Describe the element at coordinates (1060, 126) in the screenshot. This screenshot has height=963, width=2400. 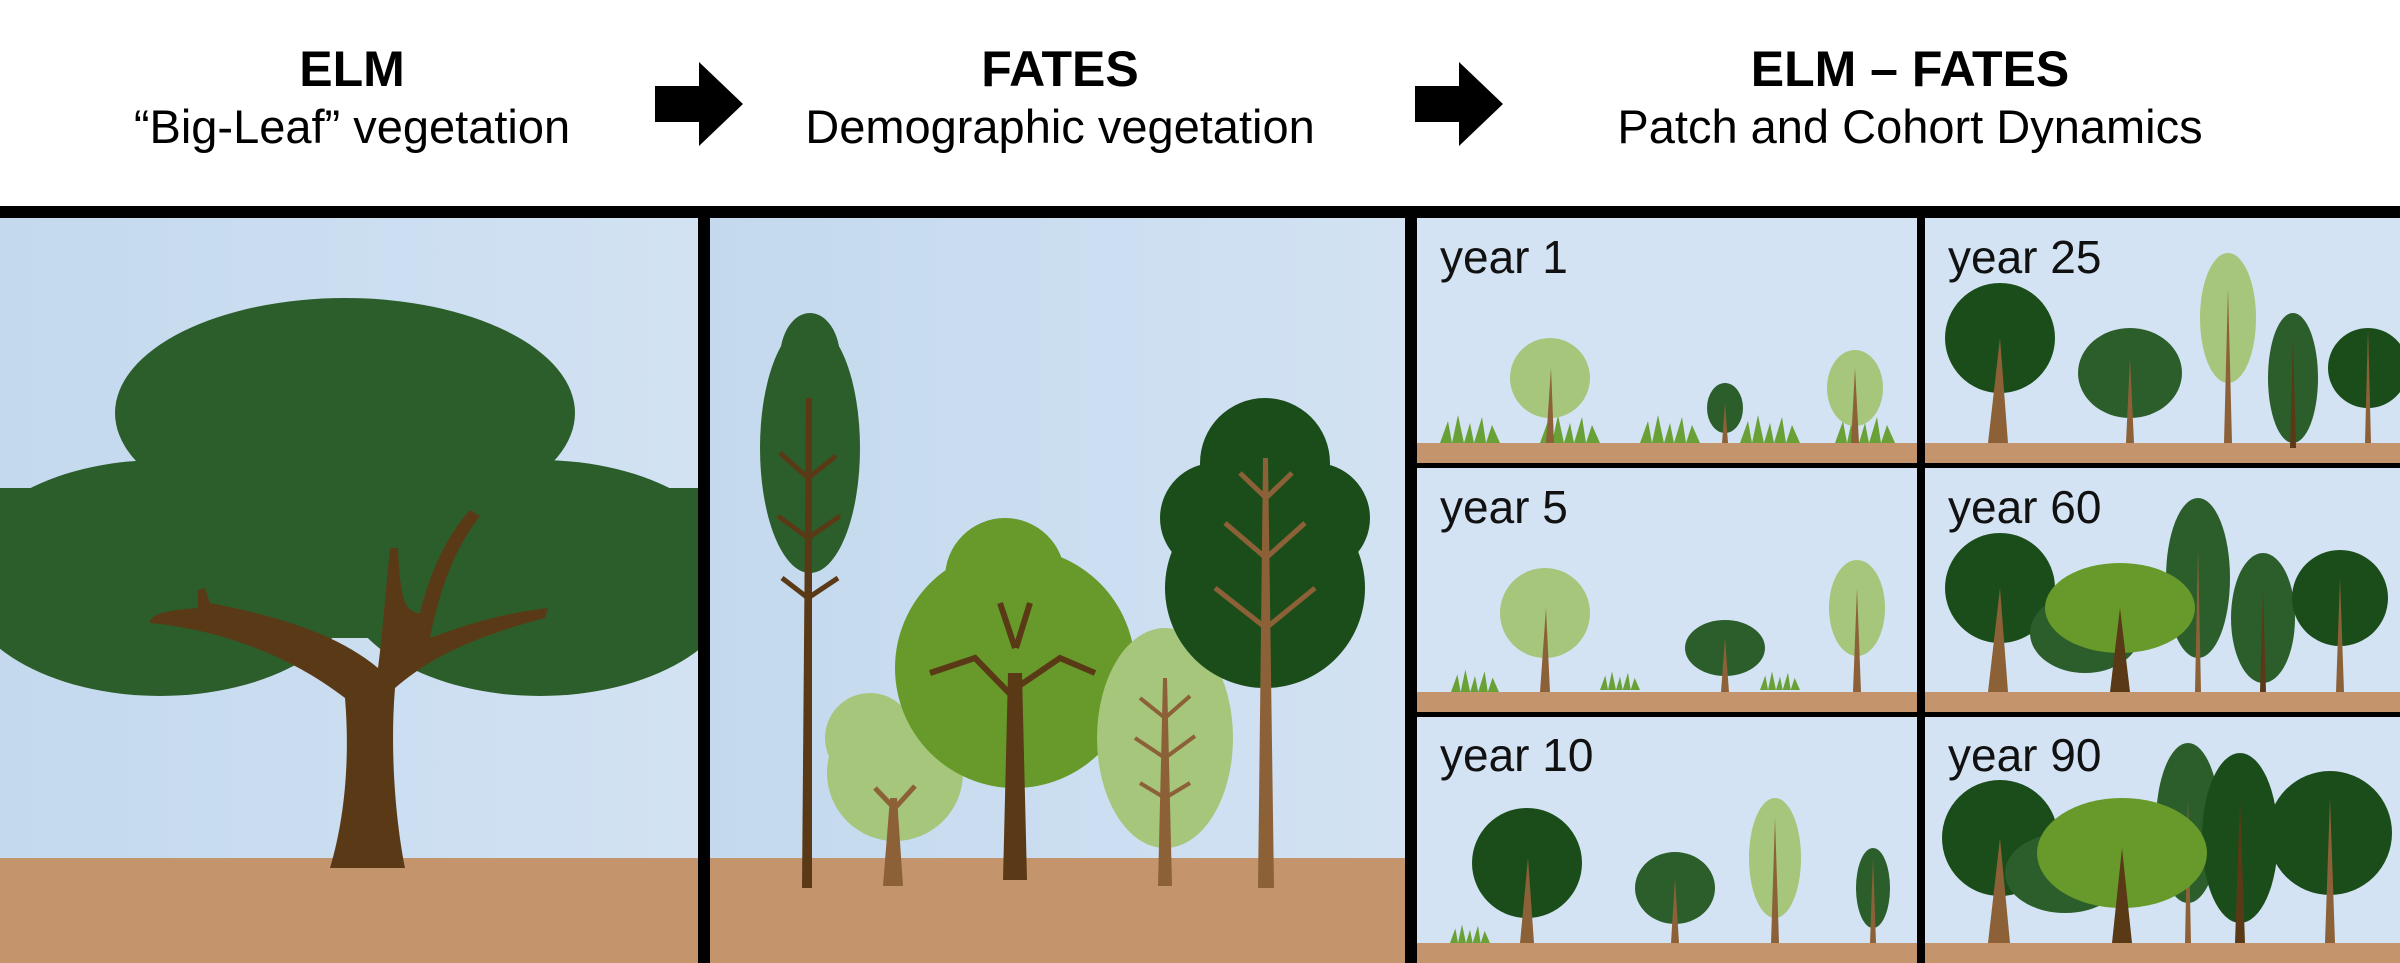
I see `fates-subtitle: Demographic vegetation` at that location.